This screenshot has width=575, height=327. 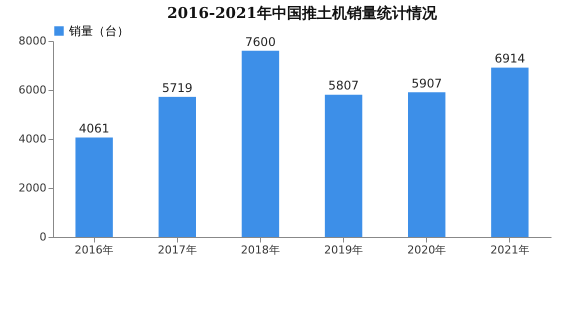 What do you see at coordinates (32, 90) in the screenshot?
I see `y-tick-label: 6000` at bounding box center [32, 90].